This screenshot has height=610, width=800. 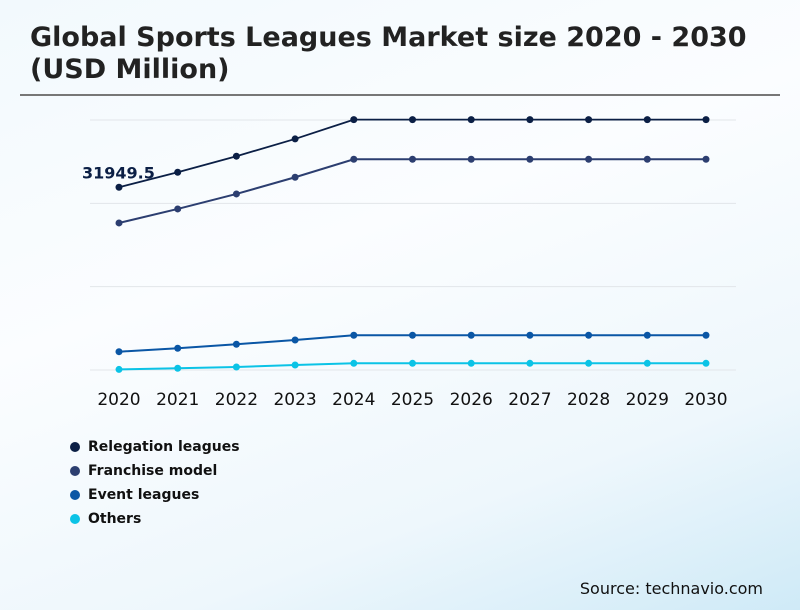 What do you see at coordinates (164, 447) in the screenshot?
I see `legend-label: Relegation leagues` at bounding box center [164, 447].